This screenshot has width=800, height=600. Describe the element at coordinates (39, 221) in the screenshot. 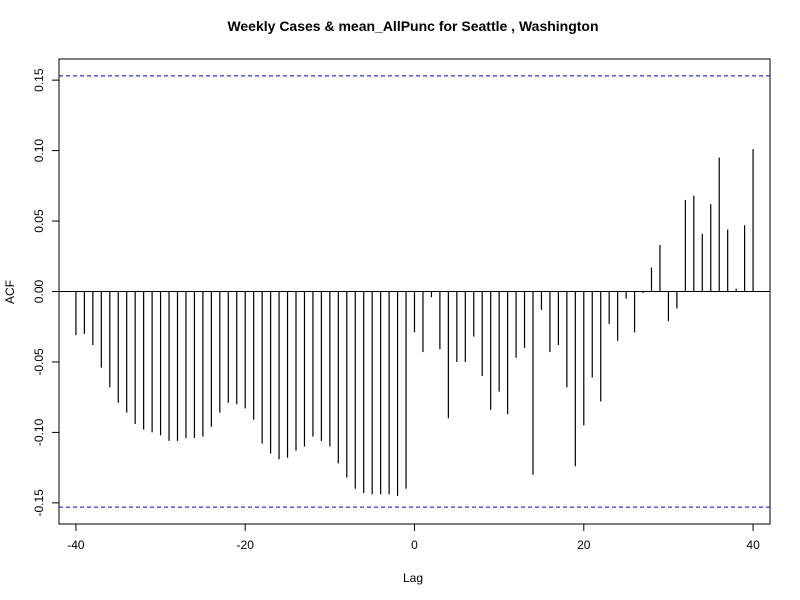

I see `y-tick-label: 0.05` at that location.